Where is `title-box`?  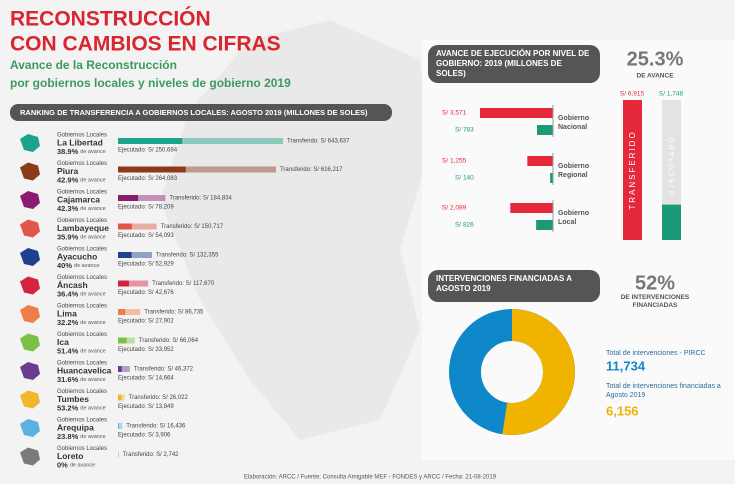
title-box is located at coordinates (201, 112).